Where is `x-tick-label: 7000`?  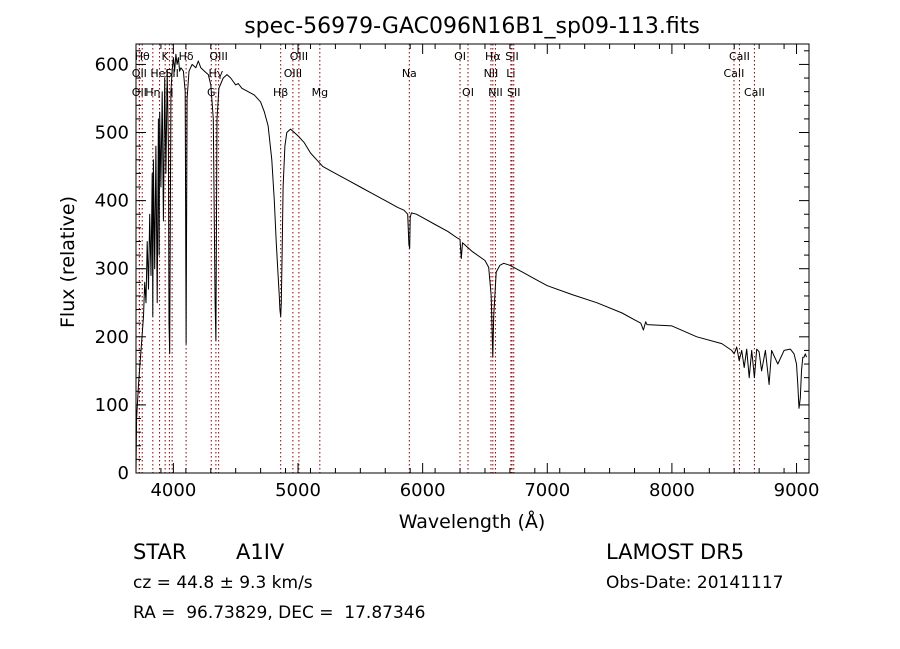
x-tick-label: 7000 is located at coordinates (547, 490).